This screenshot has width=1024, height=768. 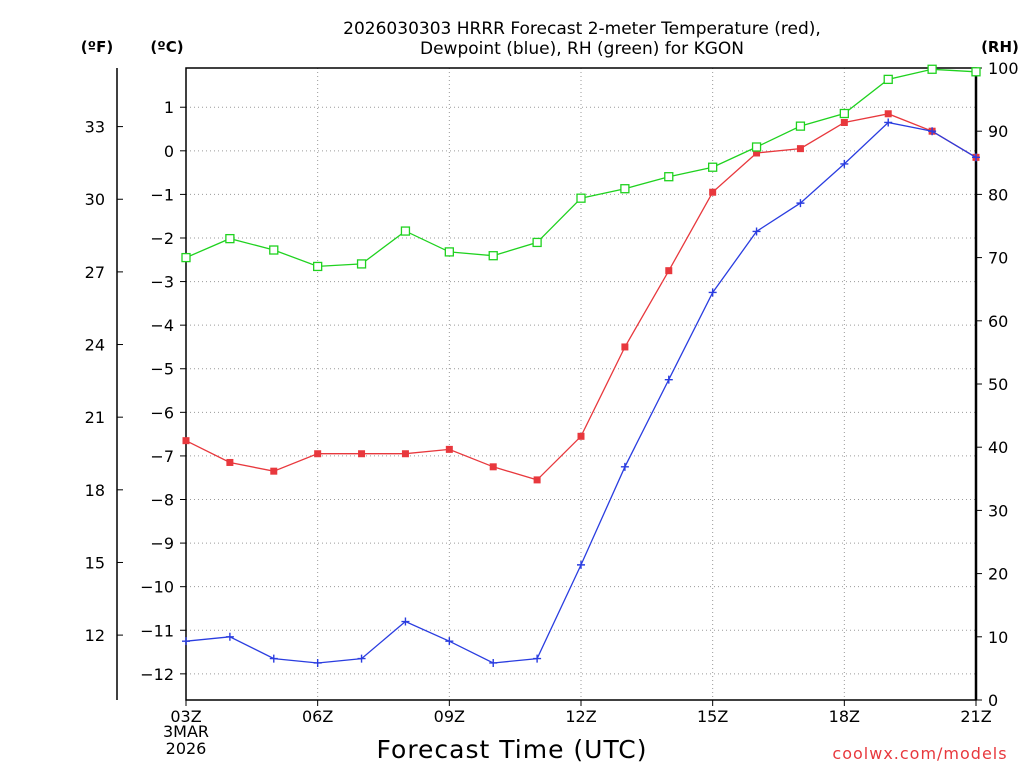 What do you see at coordinates (169, 107) in the screenshot?
I see `celsius-tick-label: 1` at bounding box center [169, 107].